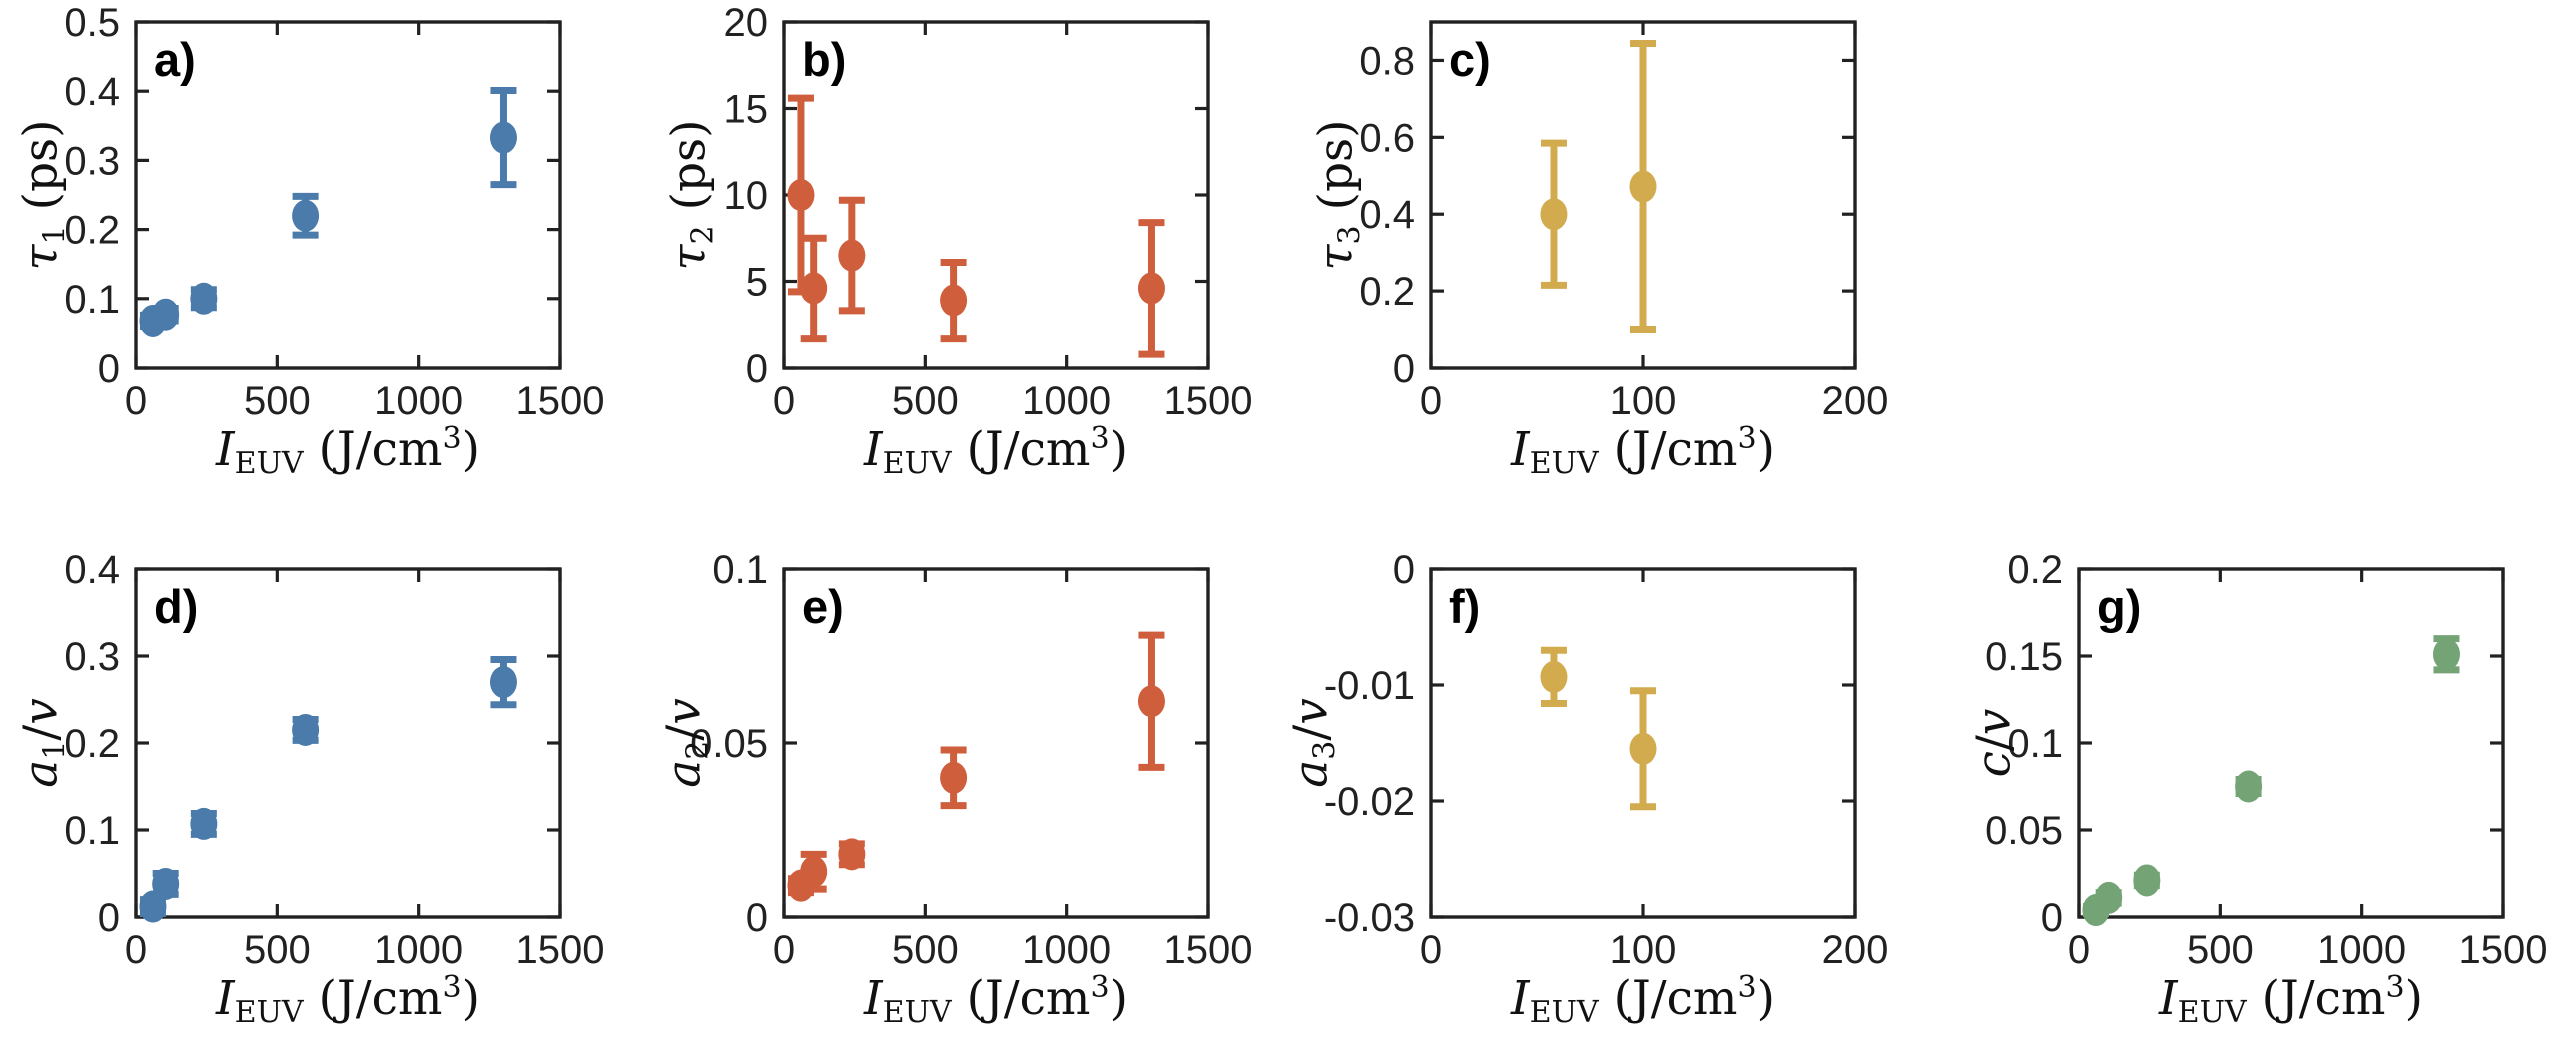 The width and height of the screenshot is (2554, 1046). I want to click on y-tick-label: 0.5, so click(92, 23).